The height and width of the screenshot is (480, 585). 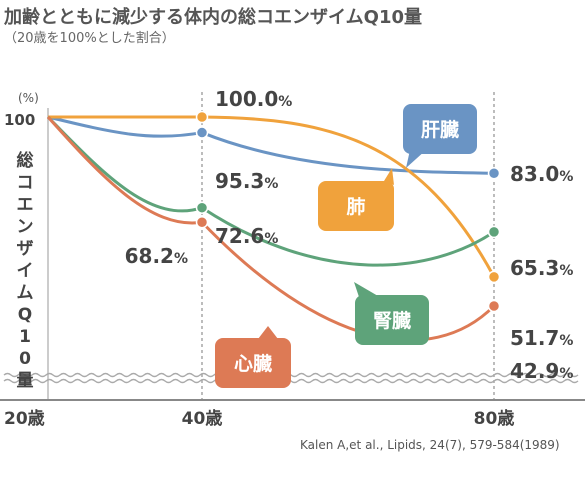 I want to click on x-tick-label-0: 20歳, so click(x=24, y=418).